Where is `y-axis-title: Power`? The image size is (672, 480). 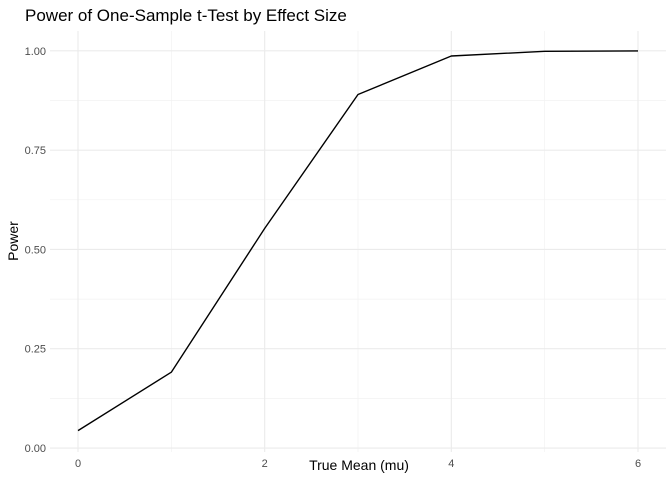
y-axis-title: Power is located at coordinates (13, 241).